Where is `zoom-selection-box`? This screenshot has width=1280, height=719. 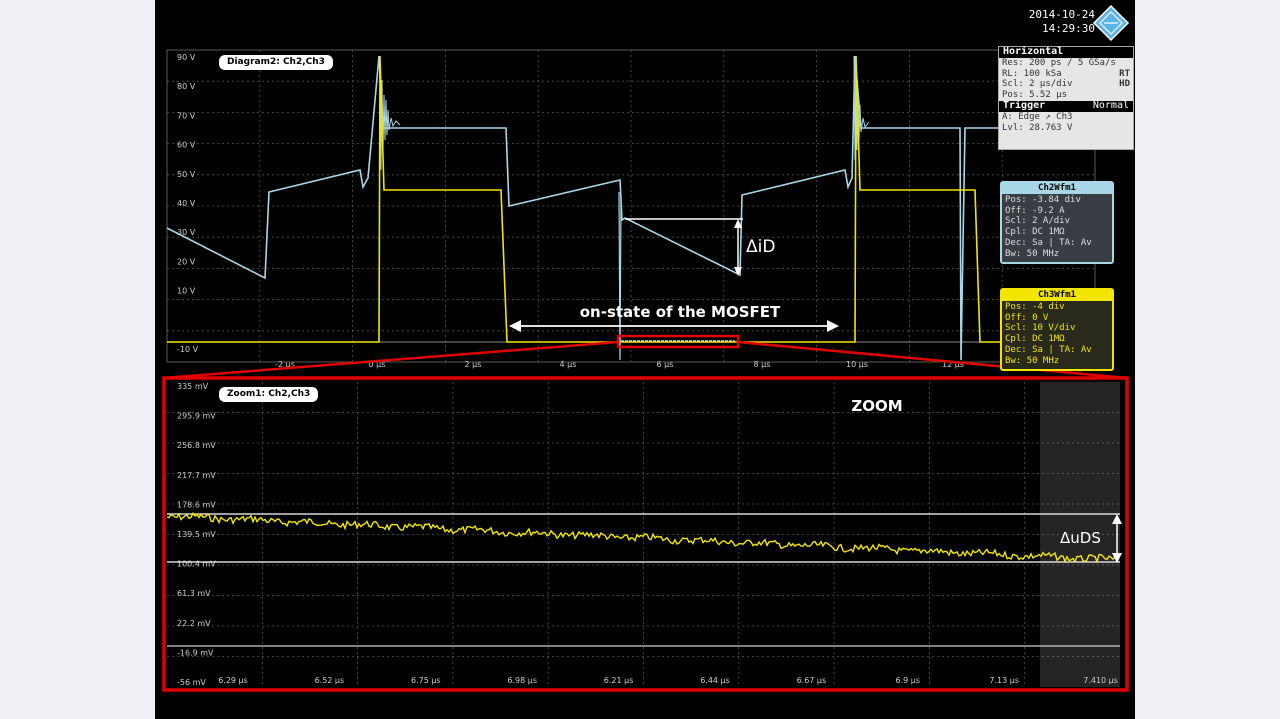
zoom-selection-box is located at coordinates (678, 341).